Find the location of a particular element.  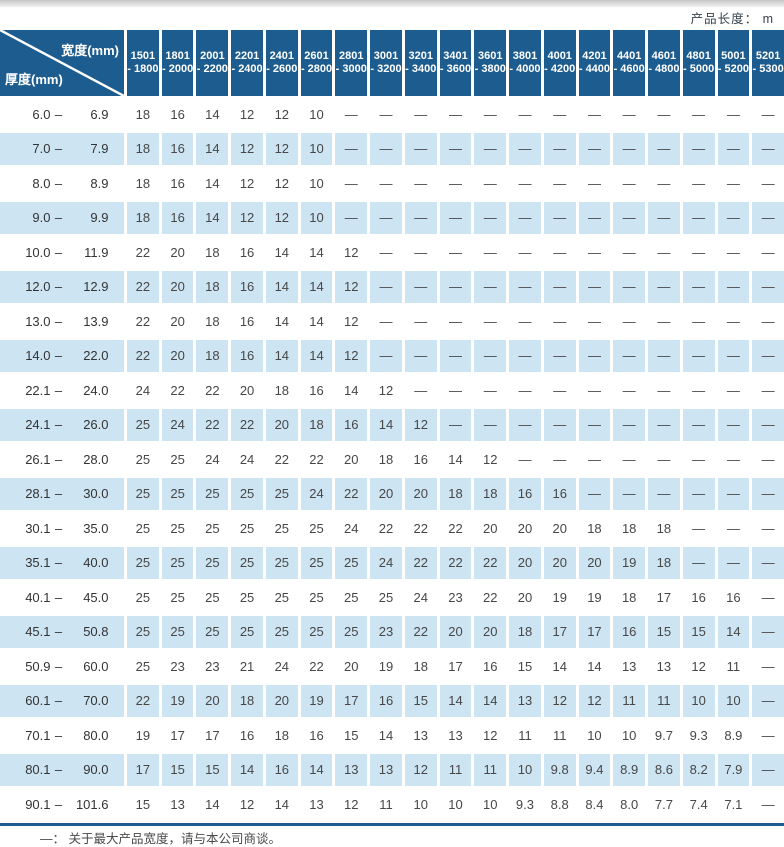

table-row: 7.0–7.9 18 16 14 12 12 10— — — — — — — — — — — — — is located at coordinates (392, 148).